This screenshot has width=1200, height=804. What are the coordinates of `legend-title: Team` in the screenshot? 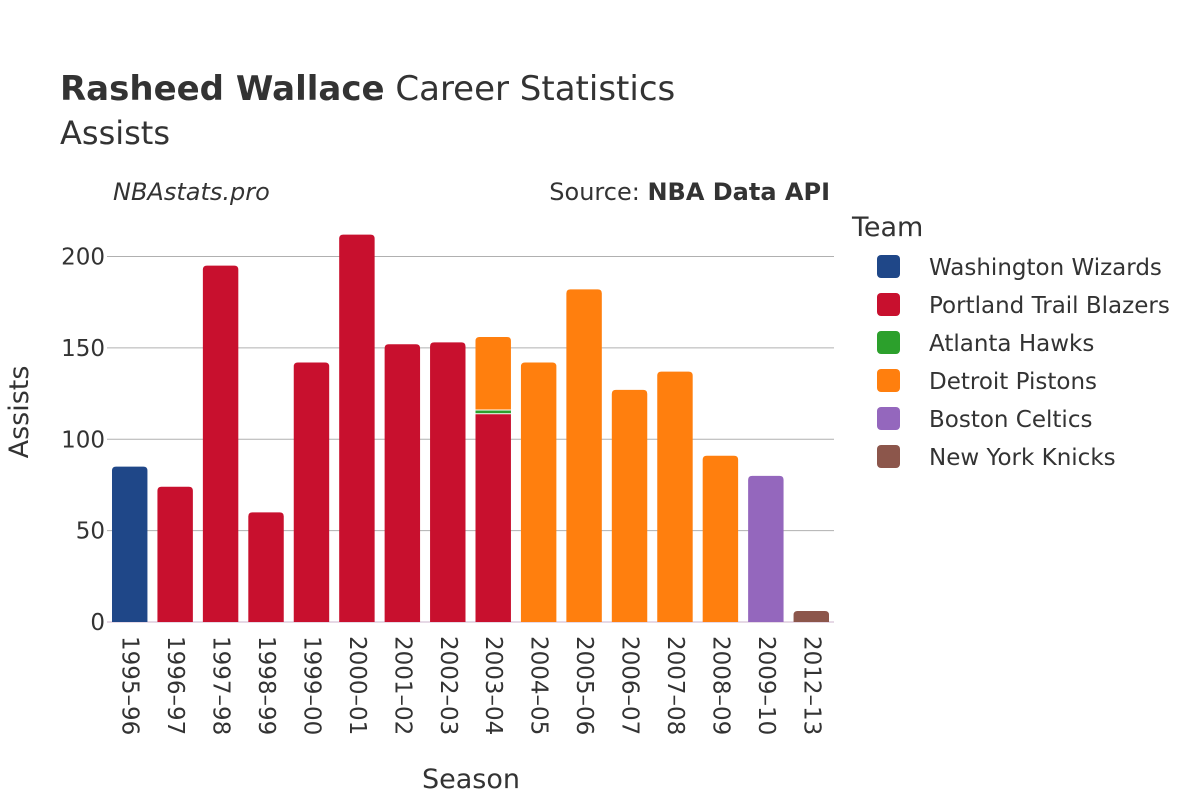 It's located at (887, 227).